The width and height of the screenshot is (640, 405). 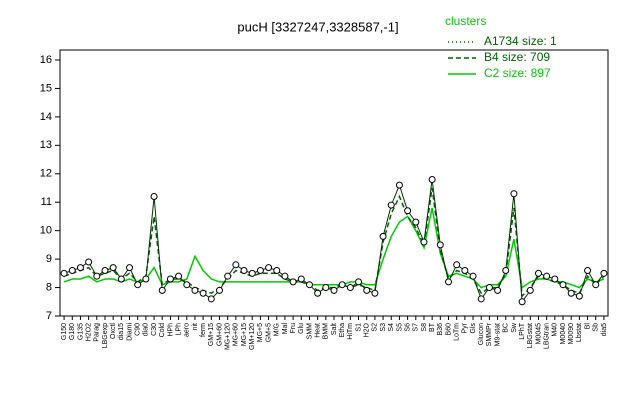 What do you see at coordinates (46, 174) in the screenshot?
I see `y-tick-label: 12` at bounding box center [46, 174].